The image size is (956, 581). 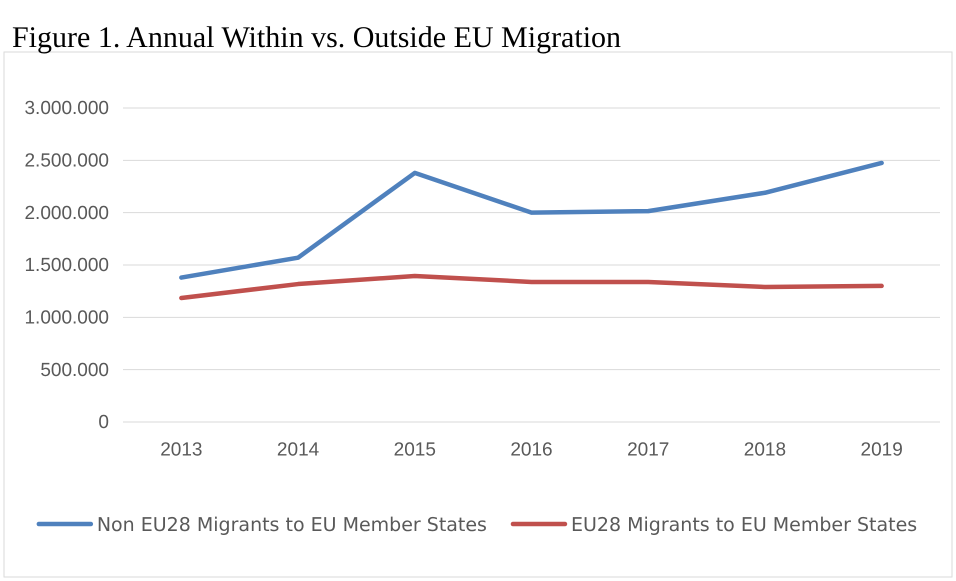 What do you see at coordinates (531, 449) in the screenshot?
I see `x-tick-label: 2016` at bounding box center [531, 449].